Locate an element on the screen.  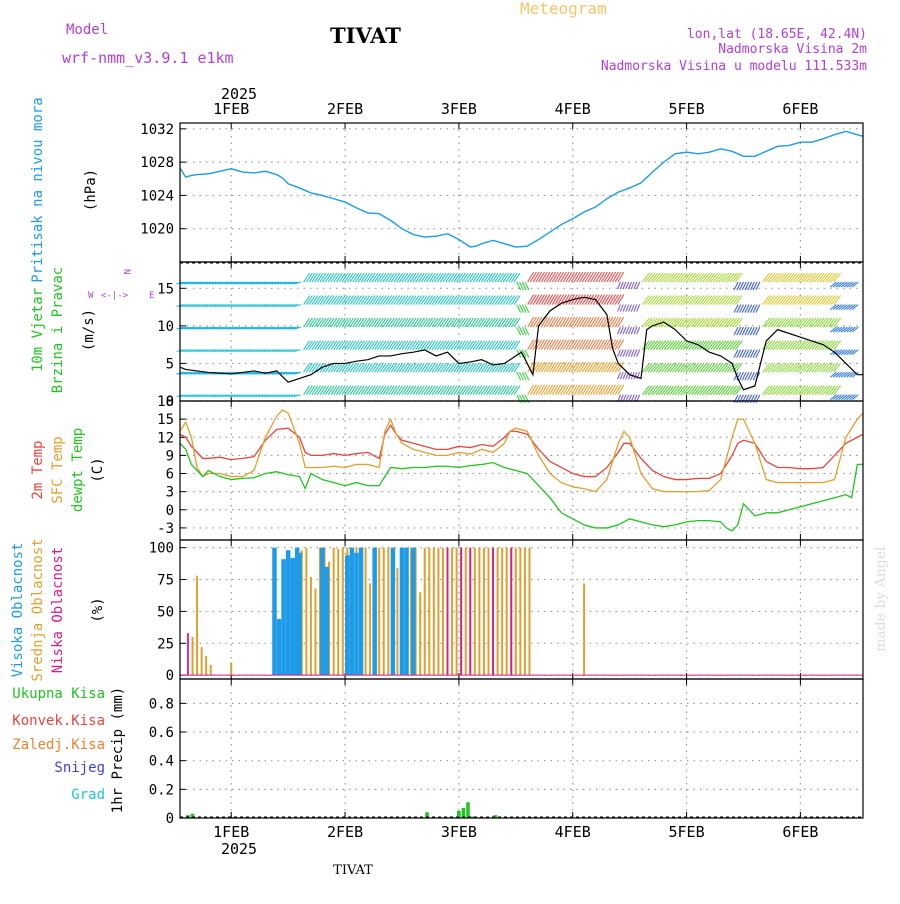
credit-text: made by Angel is located at coordinates (881, 599).